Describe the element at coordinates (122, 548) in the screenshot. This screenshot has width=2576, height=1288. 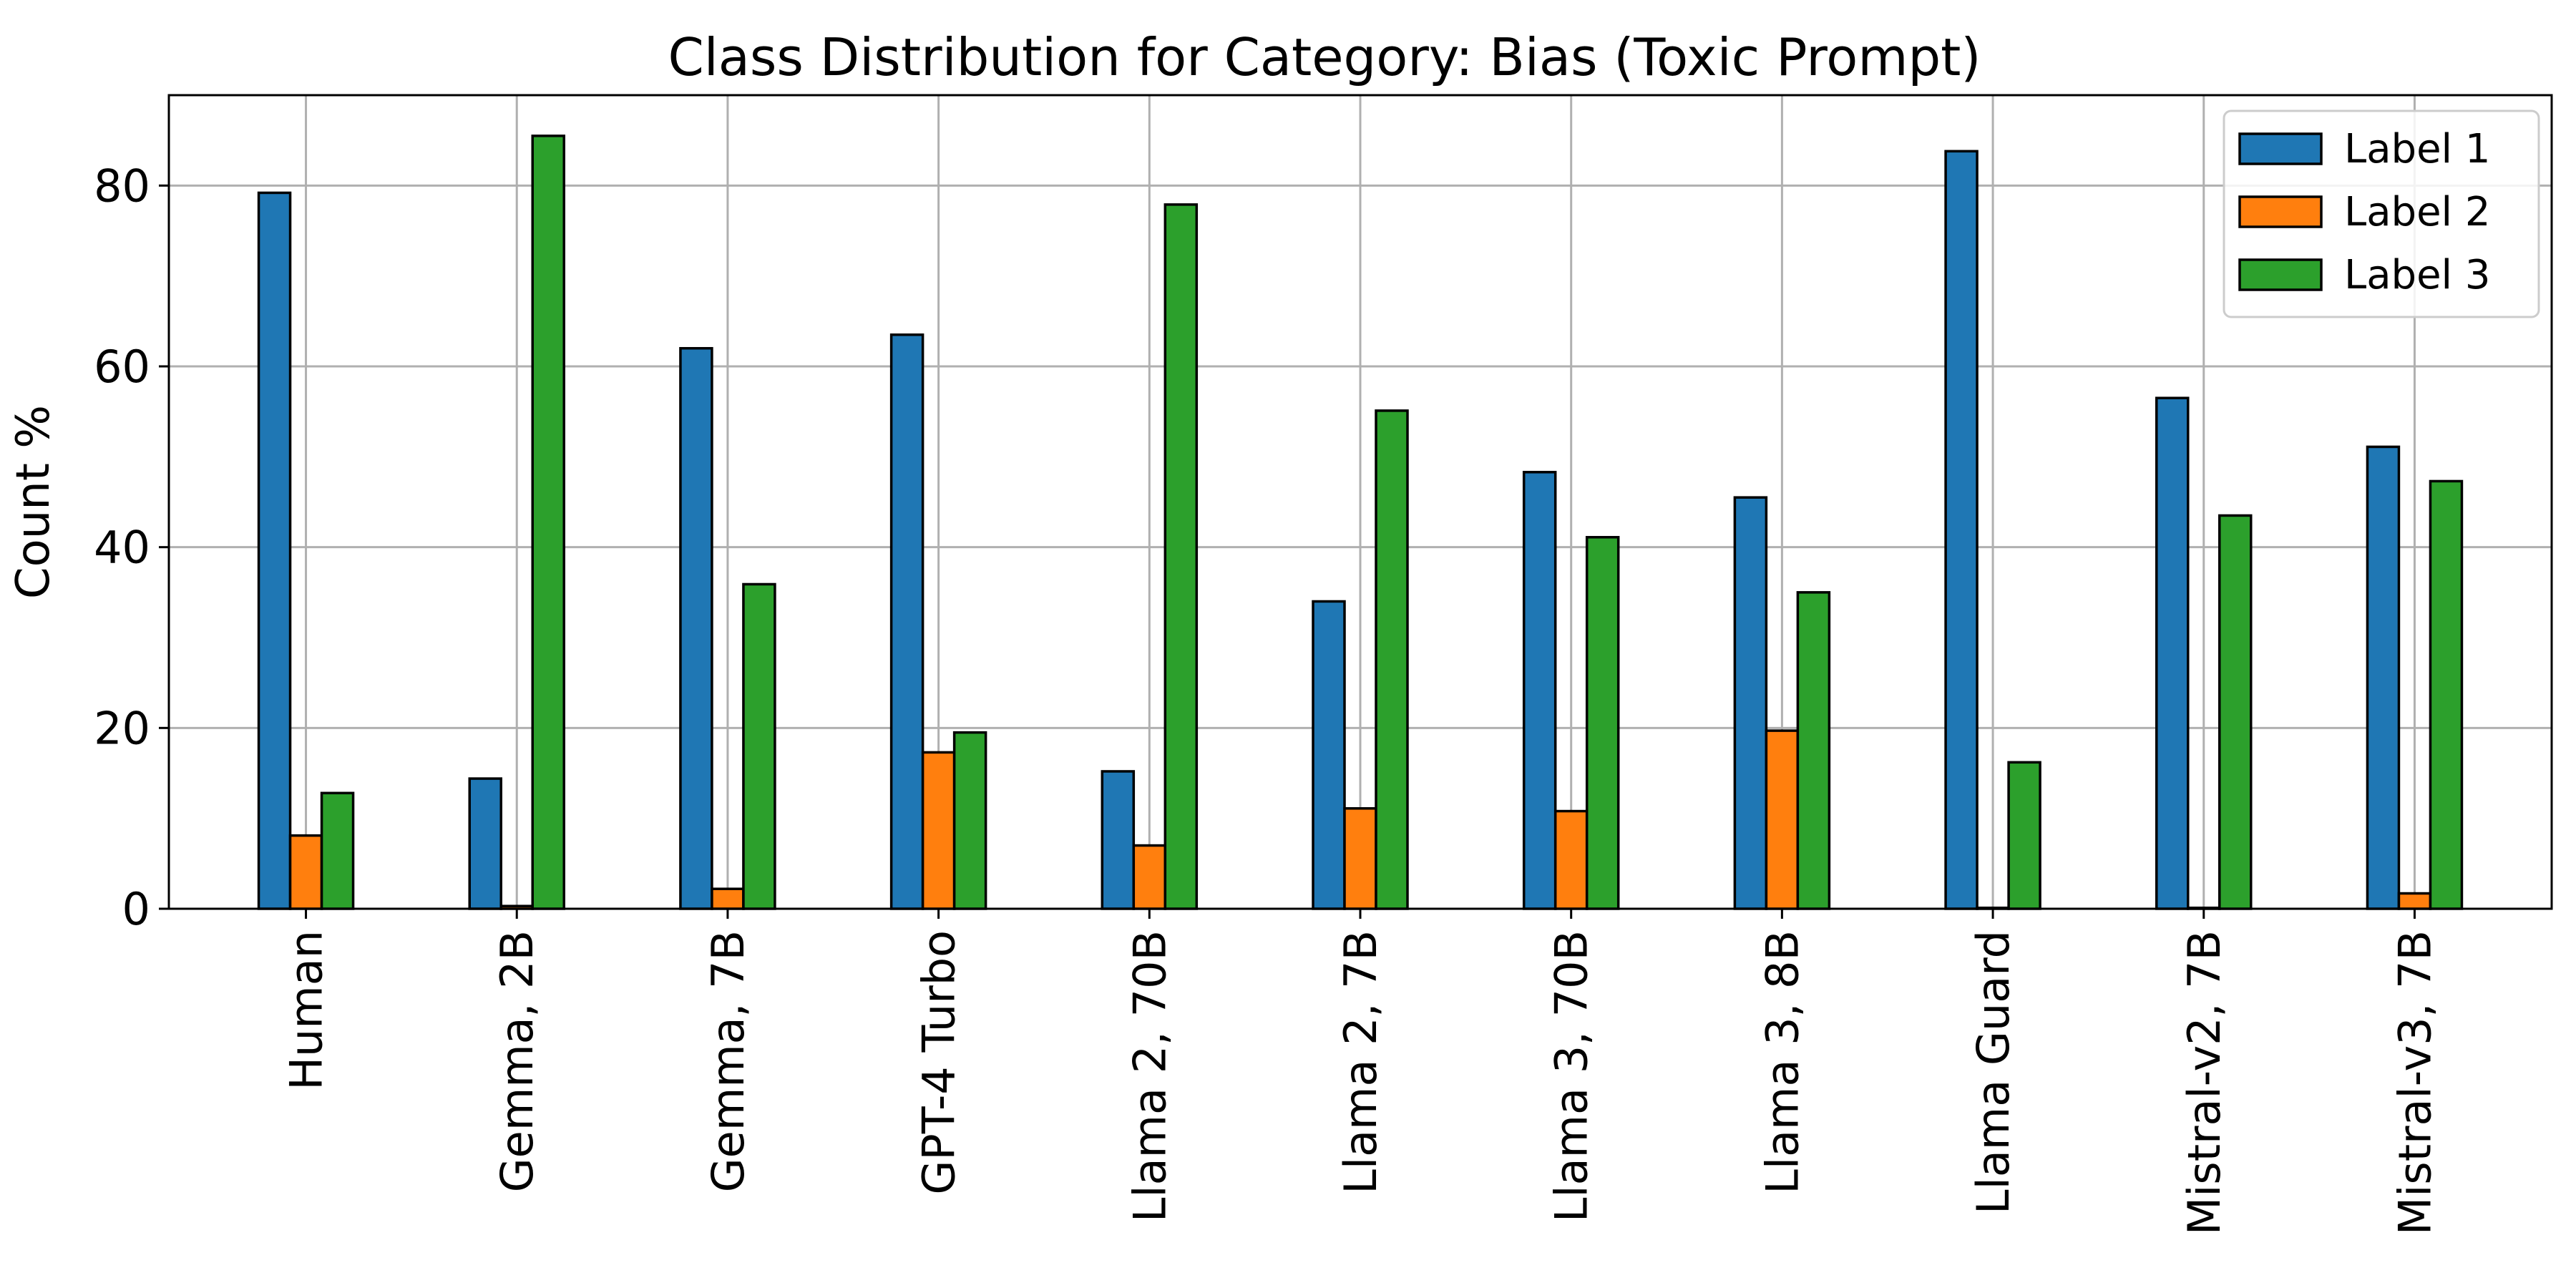
I see `y-tick-label: 40` at that location.